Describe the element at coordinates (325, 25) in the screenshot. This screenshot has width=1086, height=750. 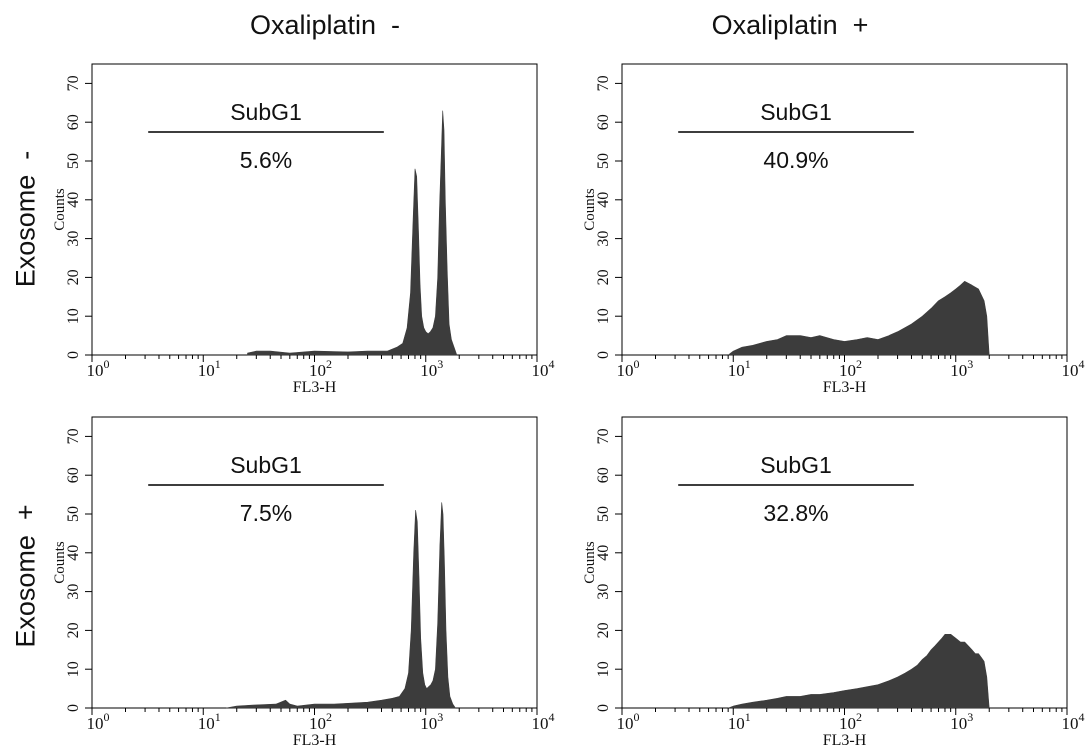
I see `column-header-oxaliplatin-minus: Oxaliplatin -` at that location.